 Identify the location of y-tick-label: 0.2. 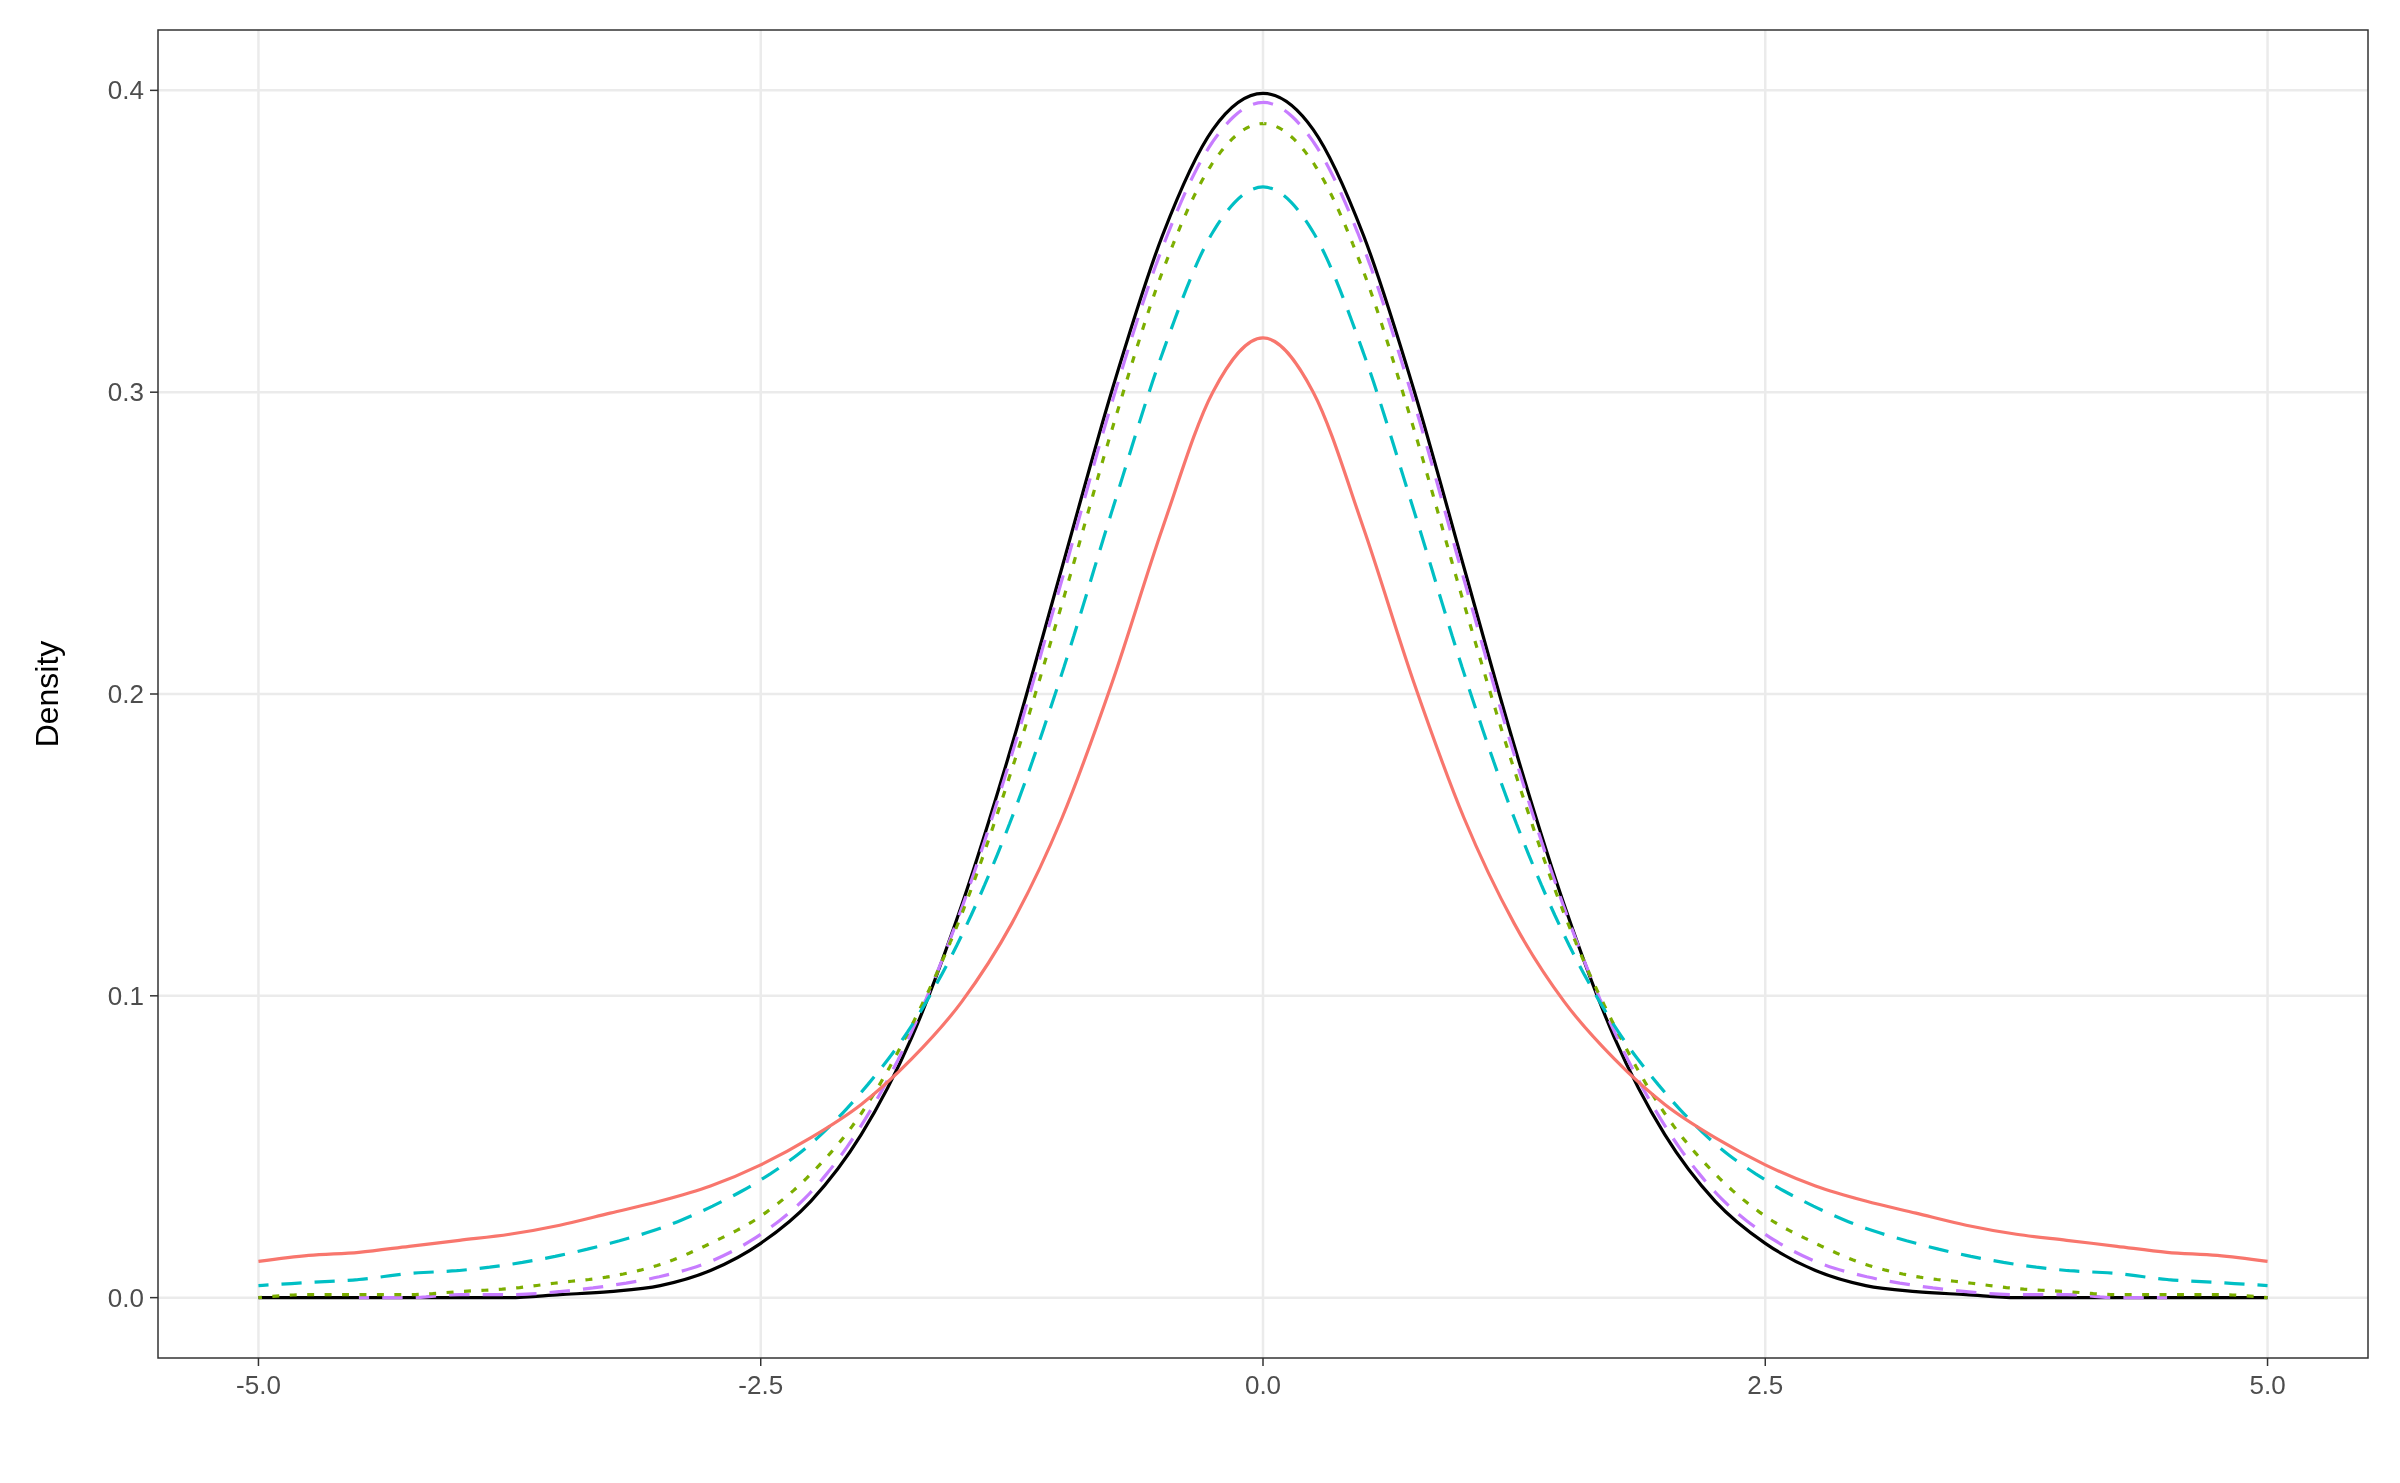
(125, 694).